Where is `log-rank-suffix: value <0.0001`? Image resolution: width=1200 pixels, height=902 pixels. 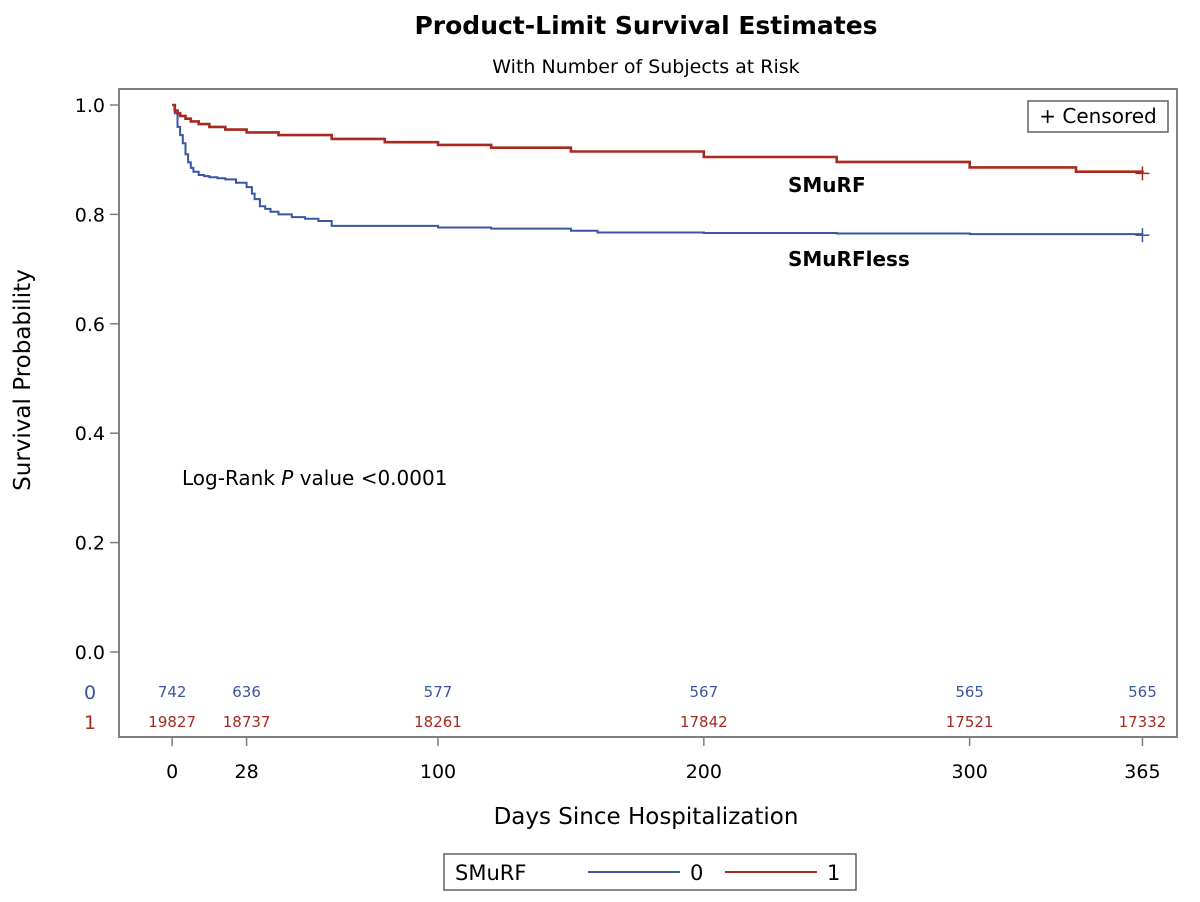 log-rank-suffix: value <0.0001 is located at coordinates (370, 478).